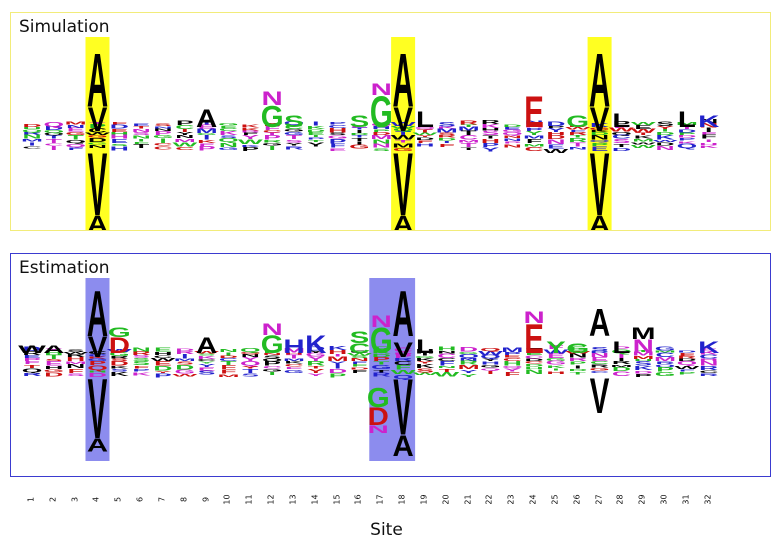 The image size is (773, 541). Describe the element at coordinates (119, 141) in the screenshot. I see `noise-letter-down: E` at that location.